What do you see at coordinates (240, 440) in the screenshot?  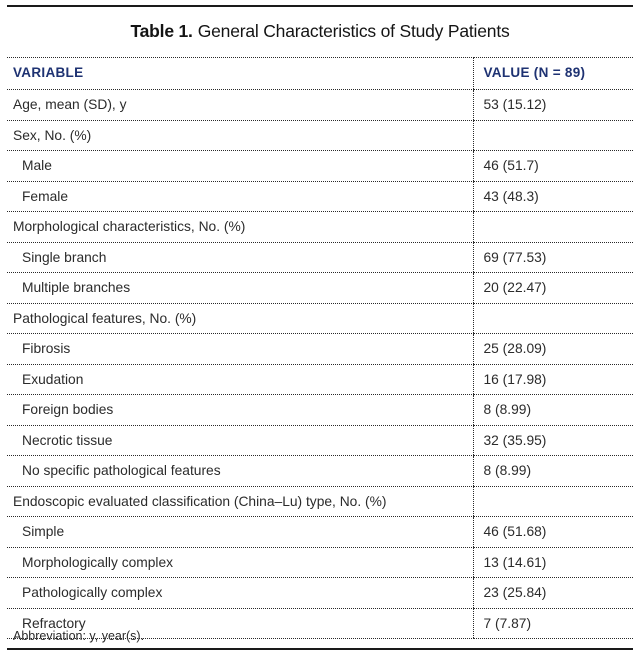 I see `row-variable: Necrotic tissue` at bounding box center [240, 440].